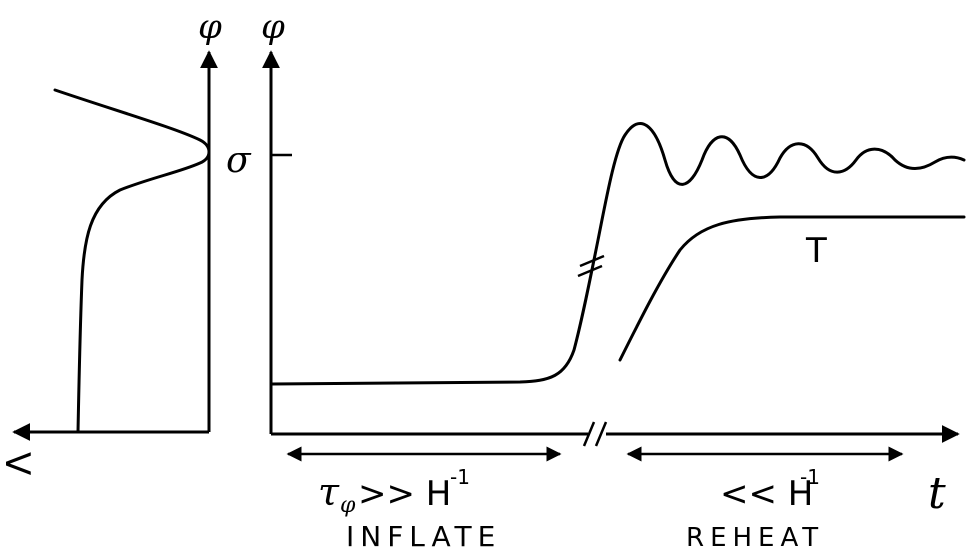 The width and height of the screenshot is (966, 551). What do you see at coordinates (239, 160) in the screenshot?
I see `sigma-label: σ` at bounding box center [239, 160].